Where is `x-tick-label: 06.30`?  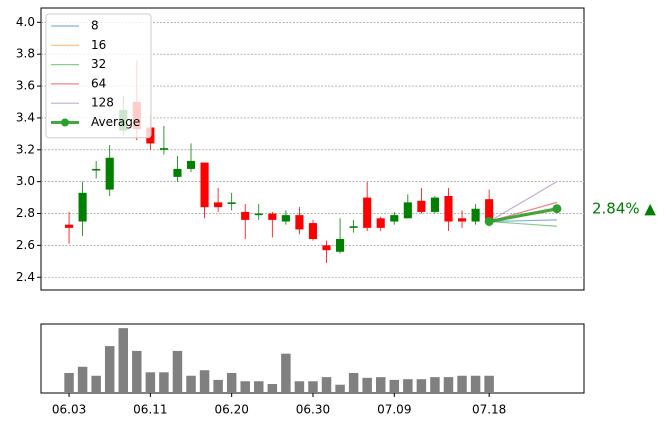
x-tick-label: 06.30 is located at coordinates (313, 410).